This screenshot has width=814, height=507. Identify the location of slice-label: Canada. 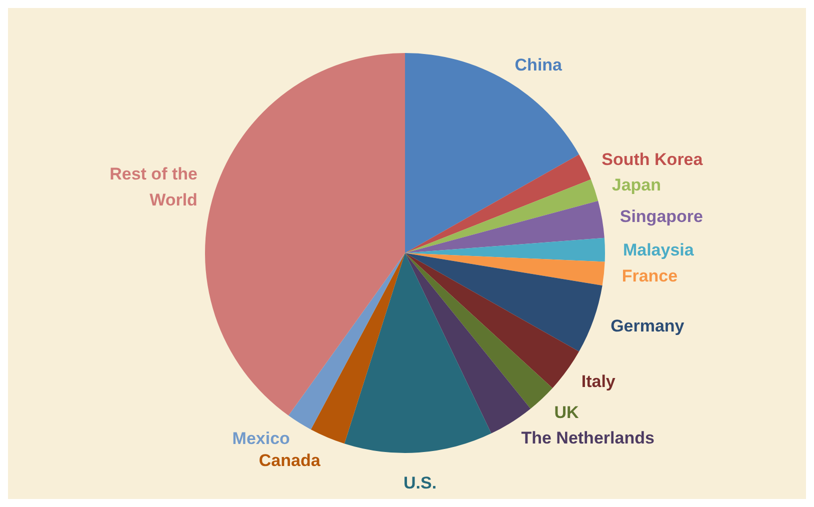
(289, 460).